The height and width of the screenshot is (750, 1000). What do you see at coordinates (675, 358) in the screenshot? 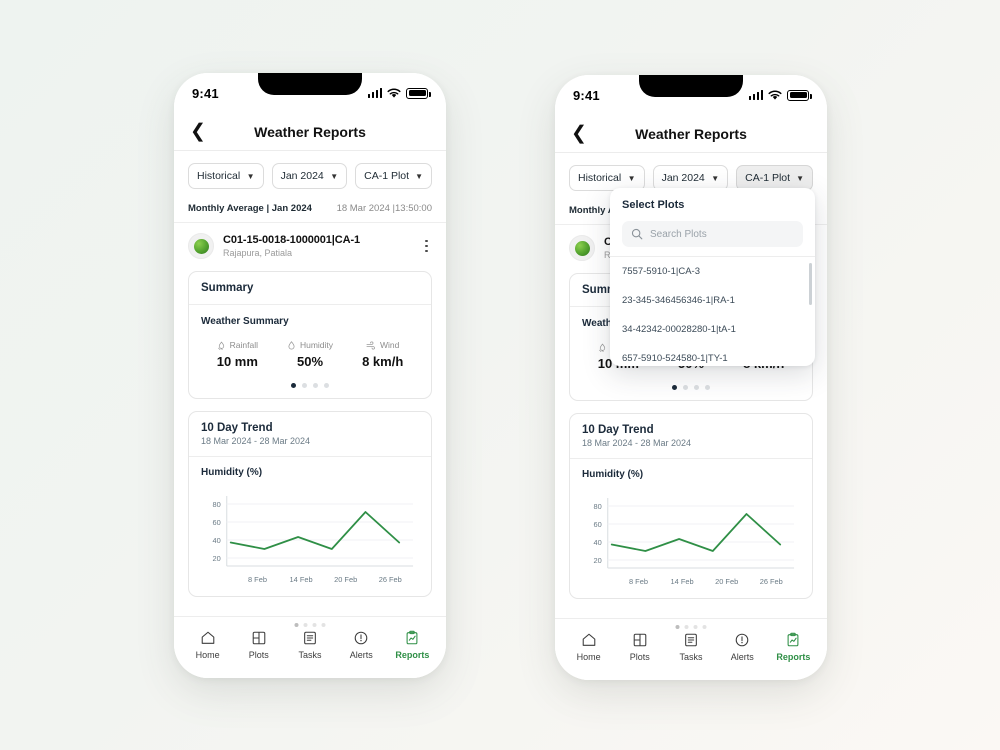
I see `list-item: 657-5910-524580-1|TY-1` at bounding box center [675, 358].